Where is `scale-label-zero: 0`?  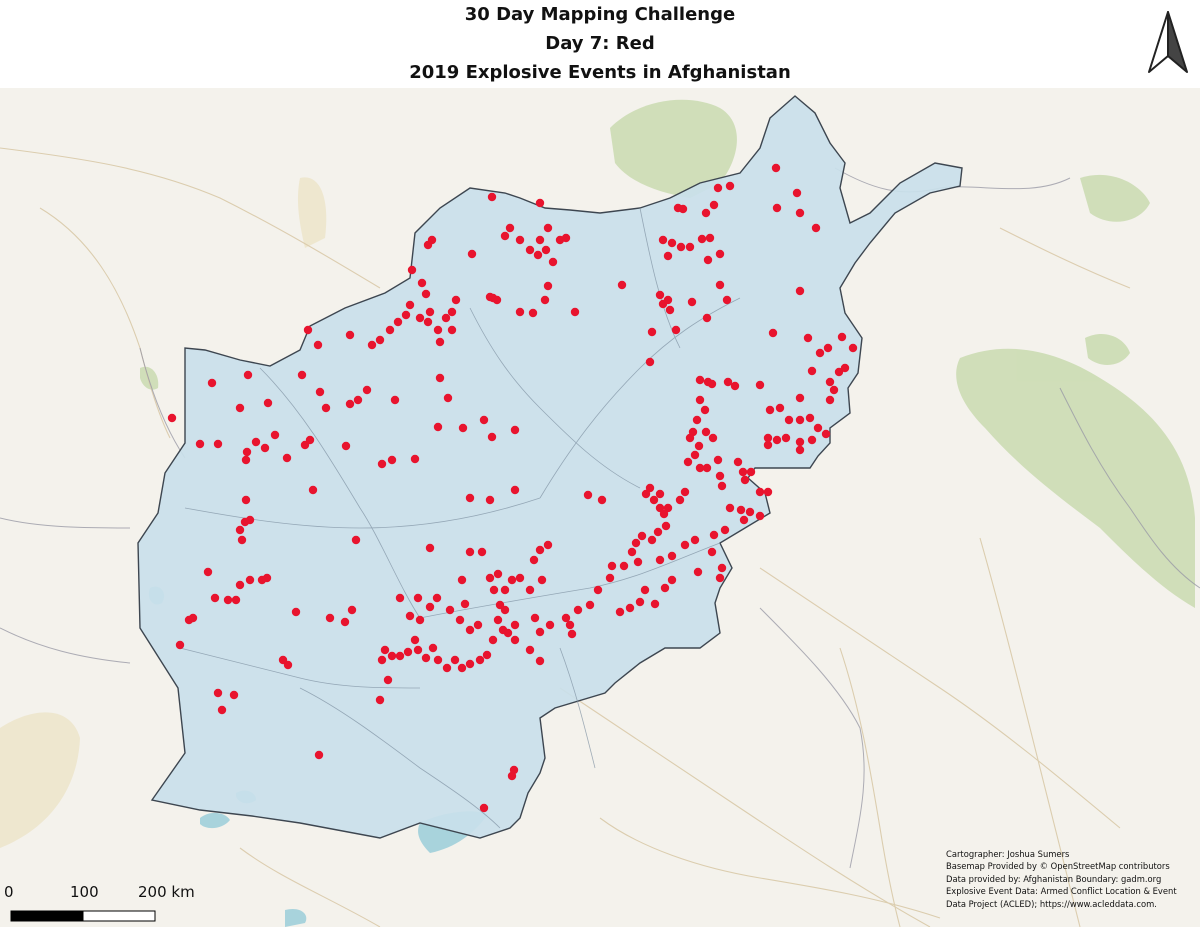
scale-label-zero: 0 is located at coordinates (9, 892).